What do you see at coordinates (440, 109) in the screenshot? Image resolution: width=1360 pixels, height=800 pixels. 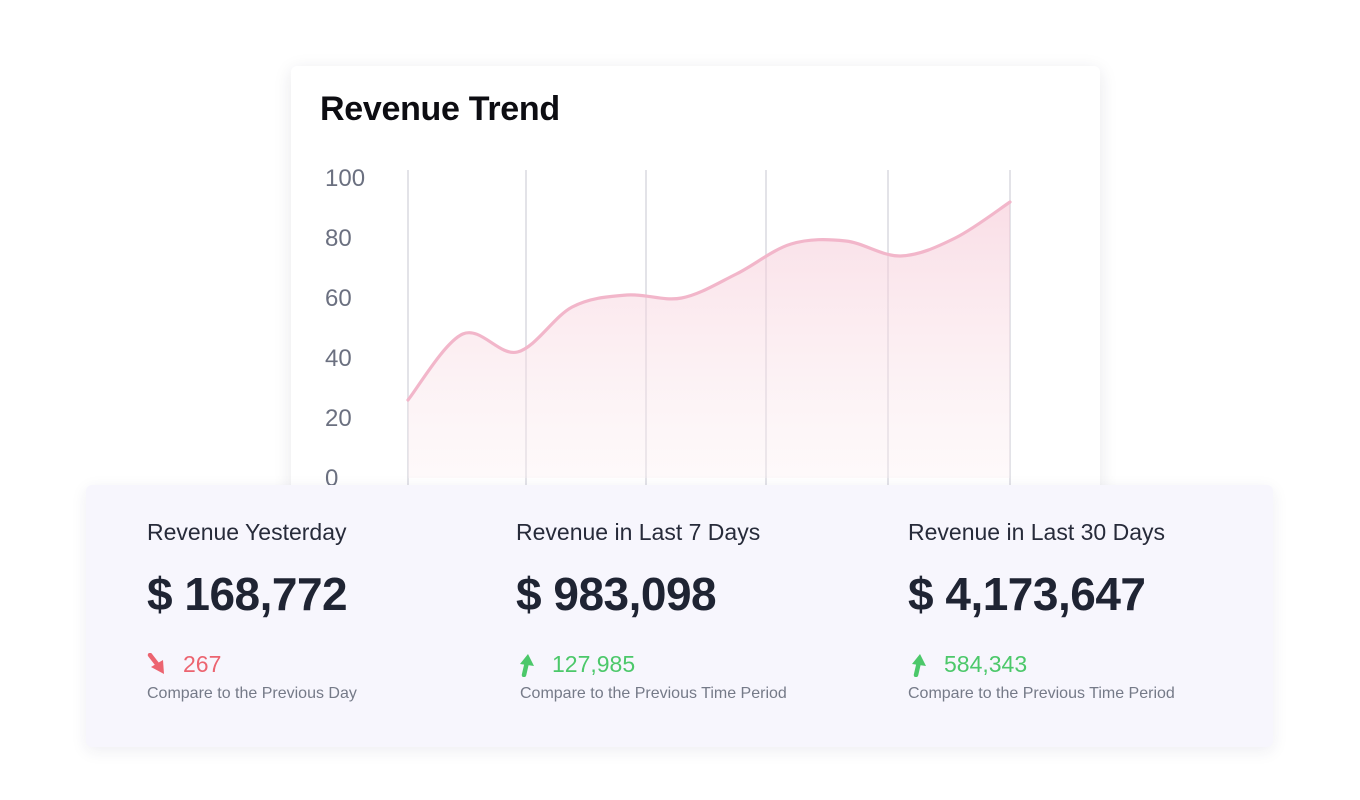 I see `chart-title: Revenue Trend` at bounding box center [440, 109].